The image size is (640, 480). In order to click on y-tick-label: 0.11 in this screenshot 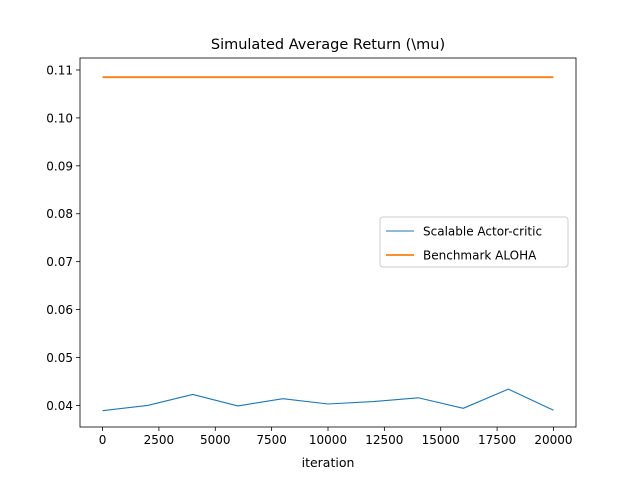, I will do `click(59, 70)`.